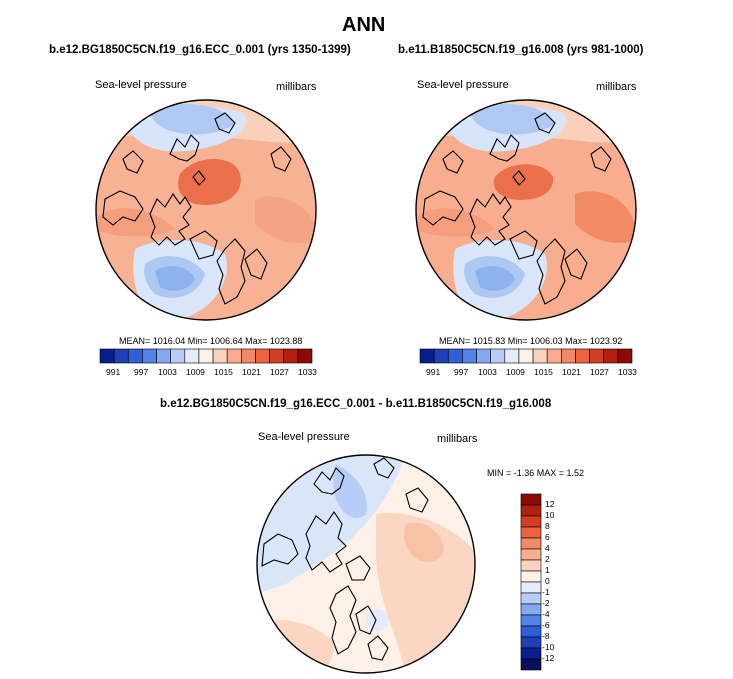 The width and height of the screenshot is (733, 679). Describe the element at coordinates (546, 603) in the screenshot. I see `difference-colorbar-tick-9: -2` at that location.